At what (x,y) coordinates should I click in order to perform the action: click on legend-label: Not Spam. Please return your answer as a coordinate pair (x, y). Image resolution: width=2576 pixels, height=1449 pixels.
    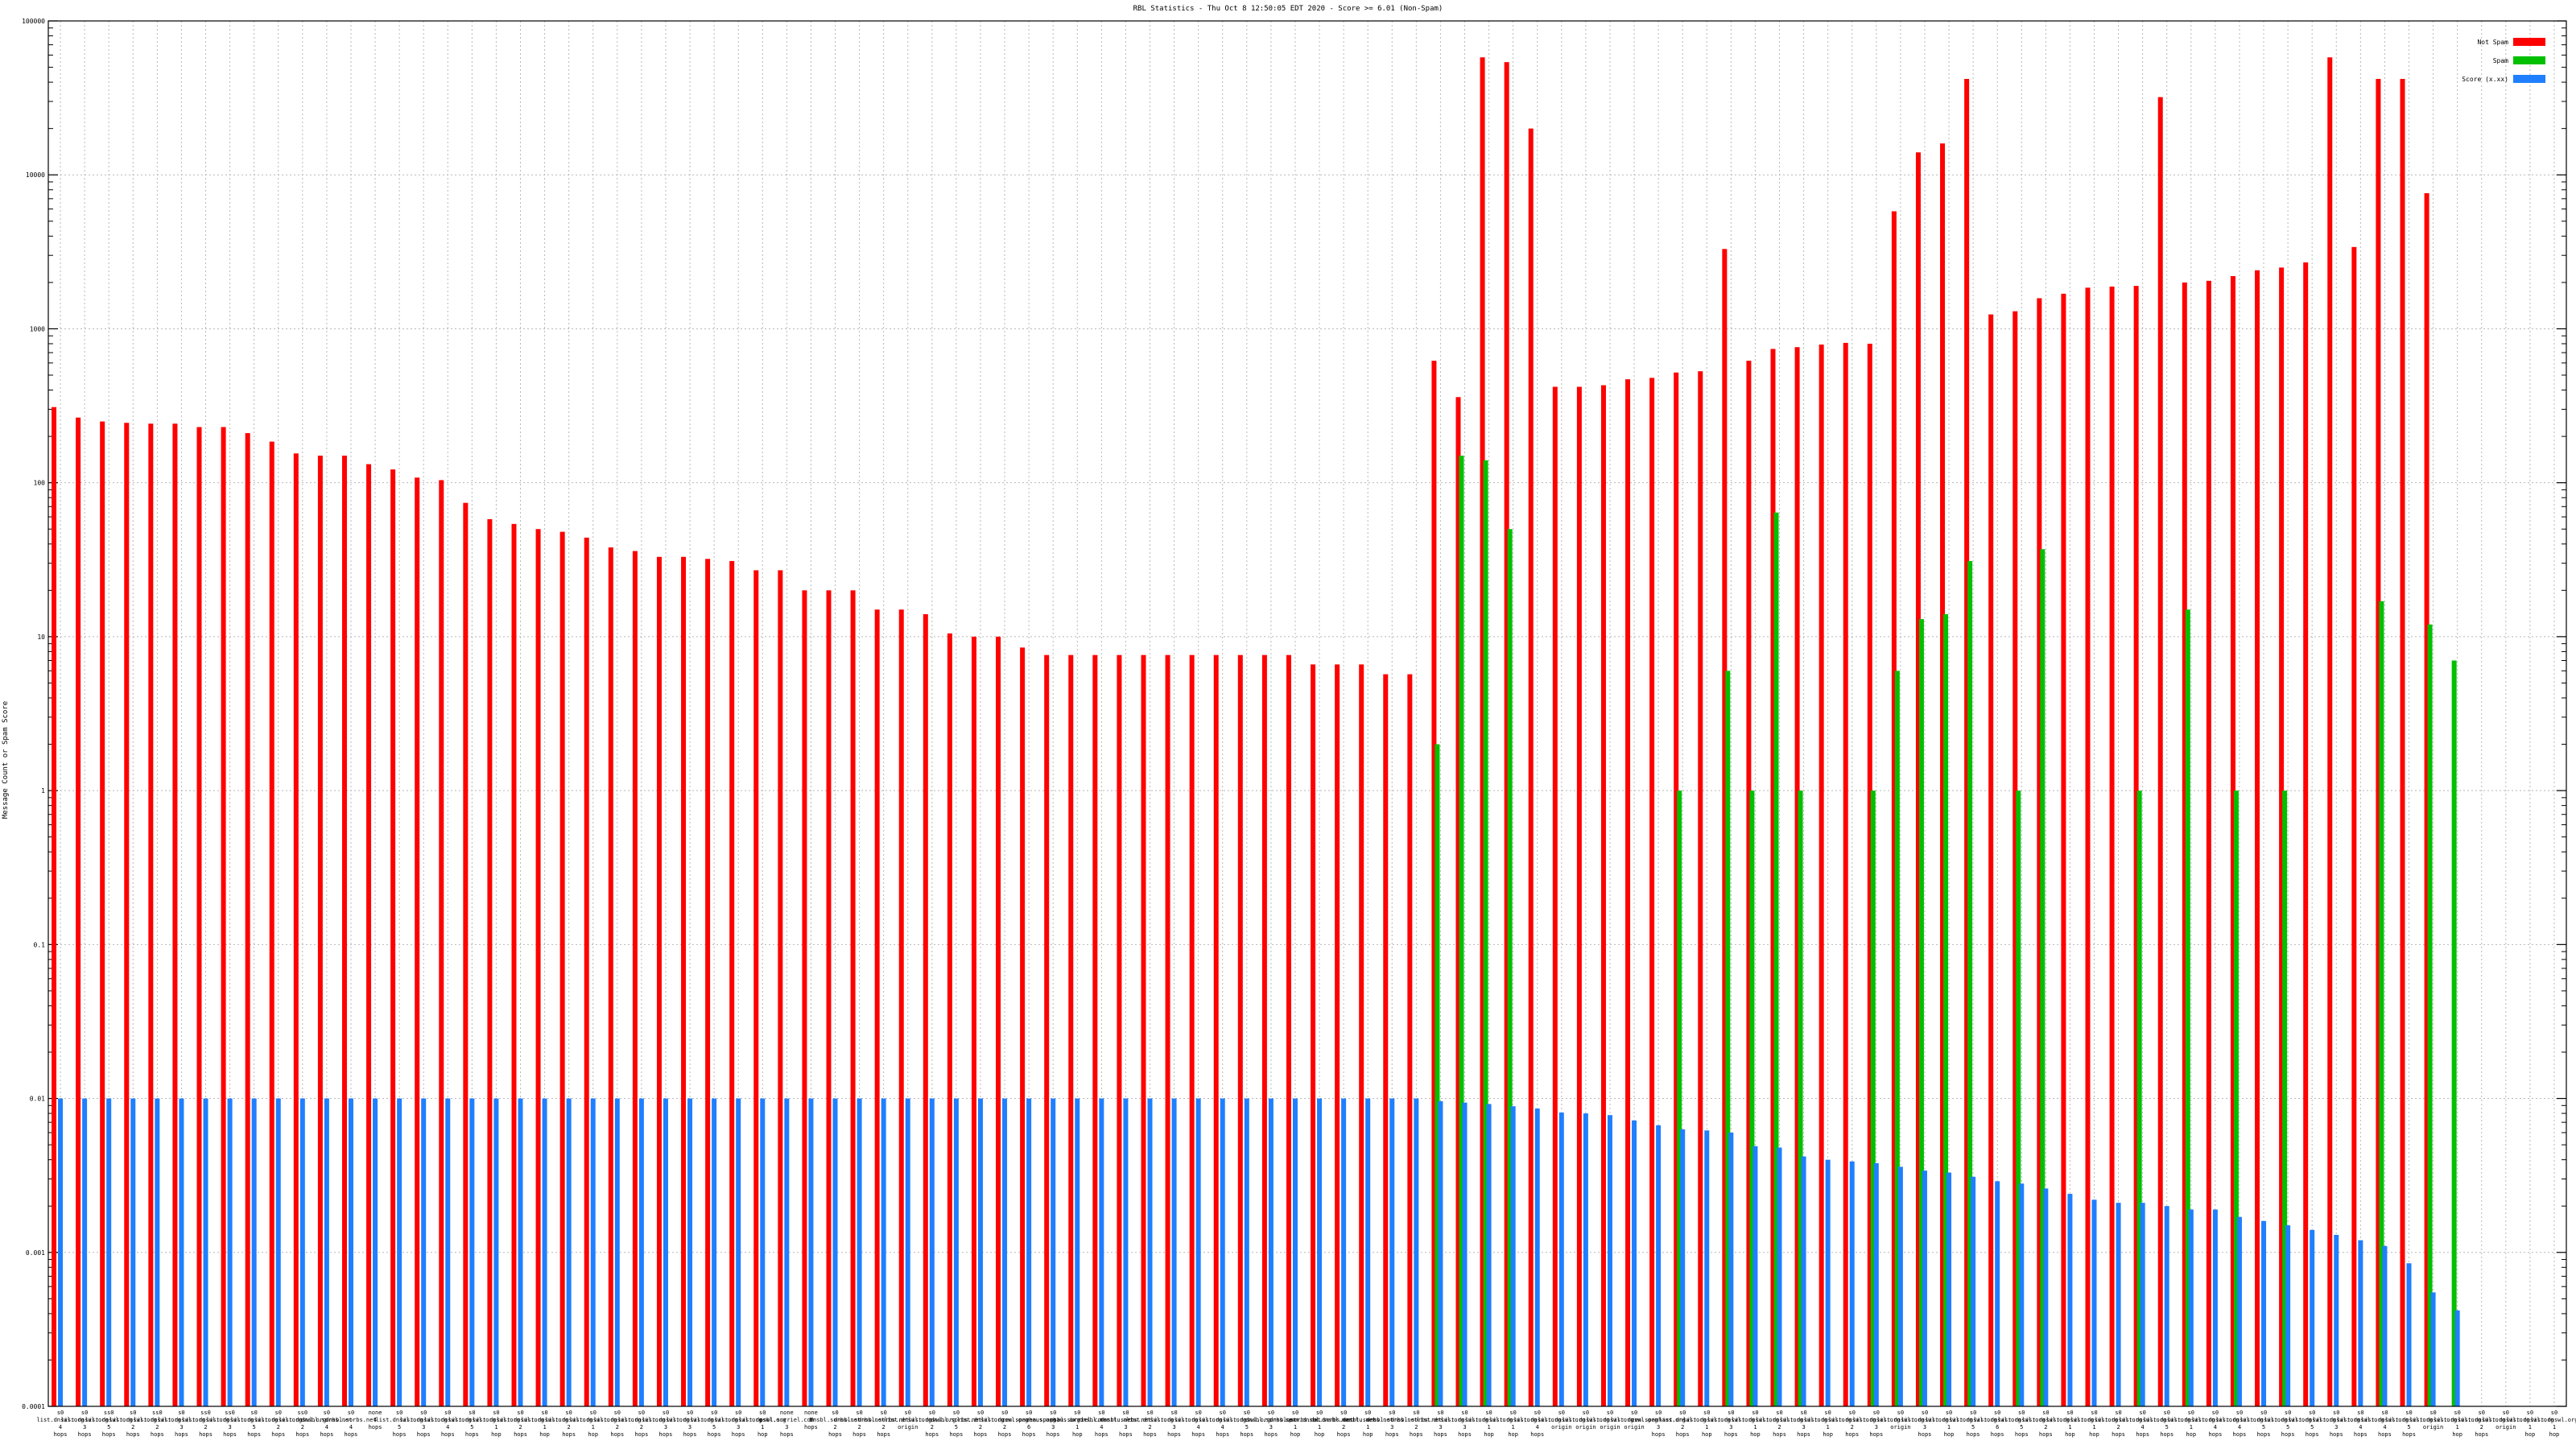
    Looking at the image, I should click on (2492, 42).